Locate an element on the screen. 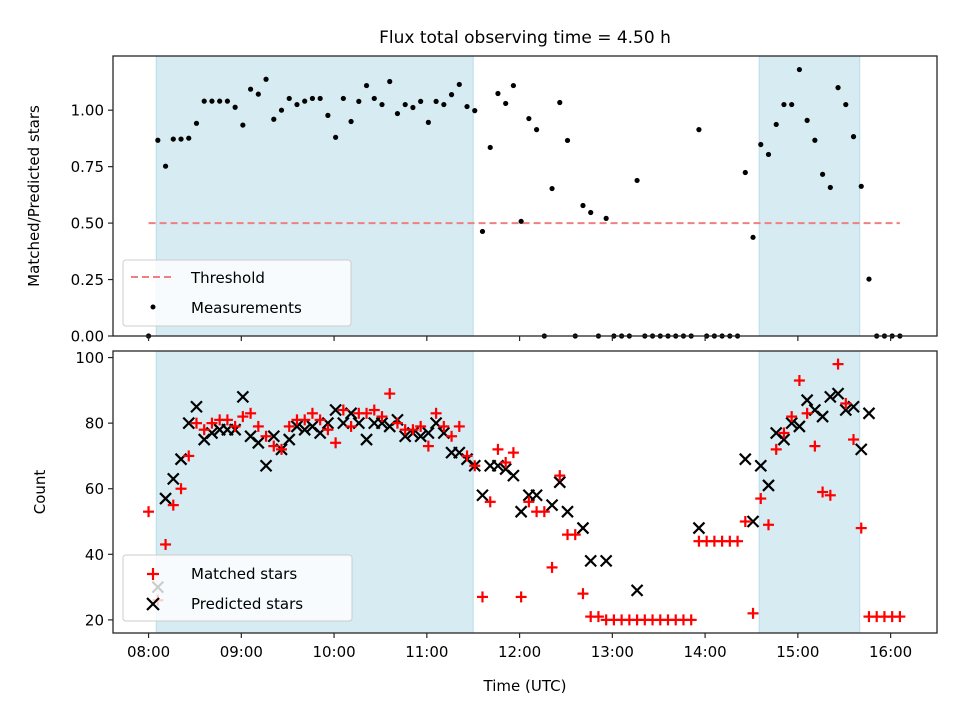 The height and width of the screenshot is (724, 960). count-legend: Matched stars Predicted stars is located at coordinates (237, 588).